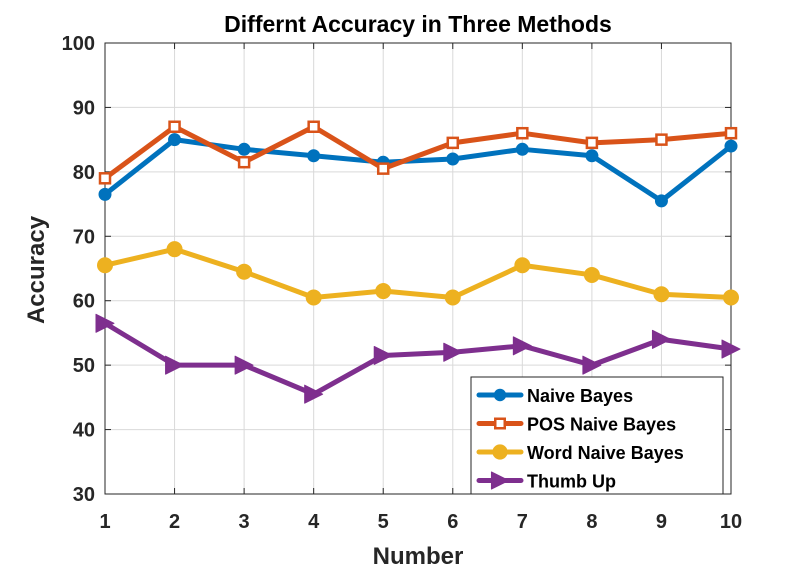  Describe the element at coordinates (661, 522) in the screenshot. I see `x-tick-label: 9` at that location.